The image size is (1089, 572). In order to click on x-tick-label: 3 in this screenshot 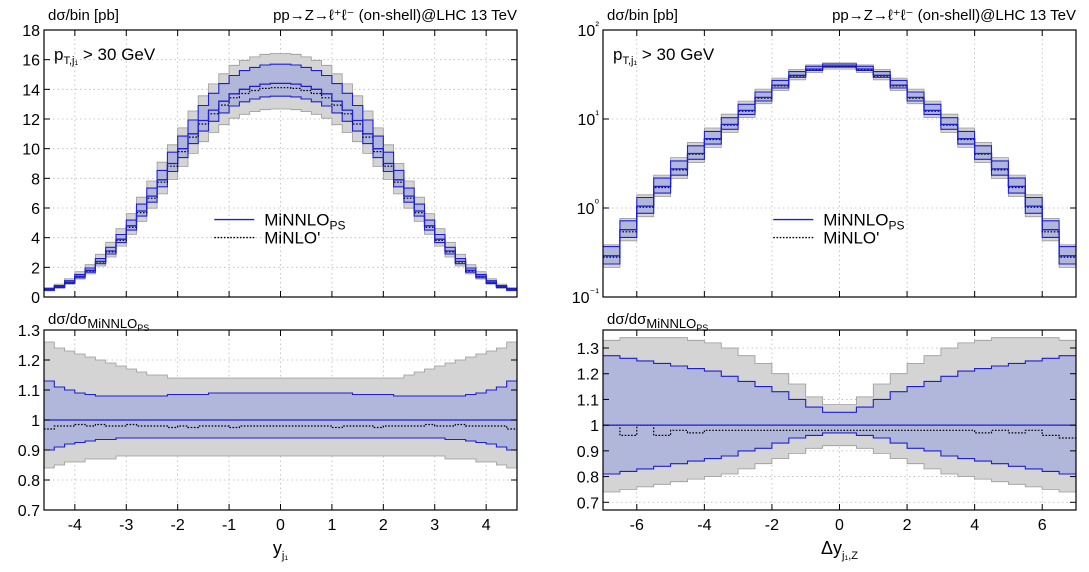, I will do `click(434, 525)`.